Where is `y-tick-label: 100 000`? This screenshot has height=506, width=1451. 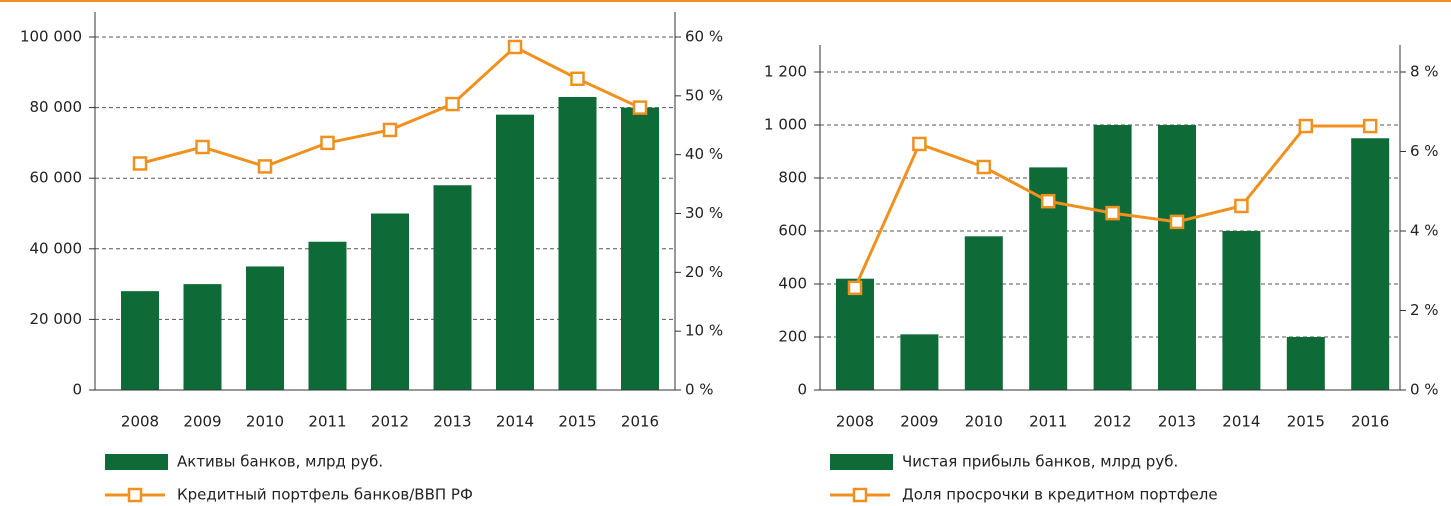
y-tick-label: 100 000 is located at coordinates (51, 37).